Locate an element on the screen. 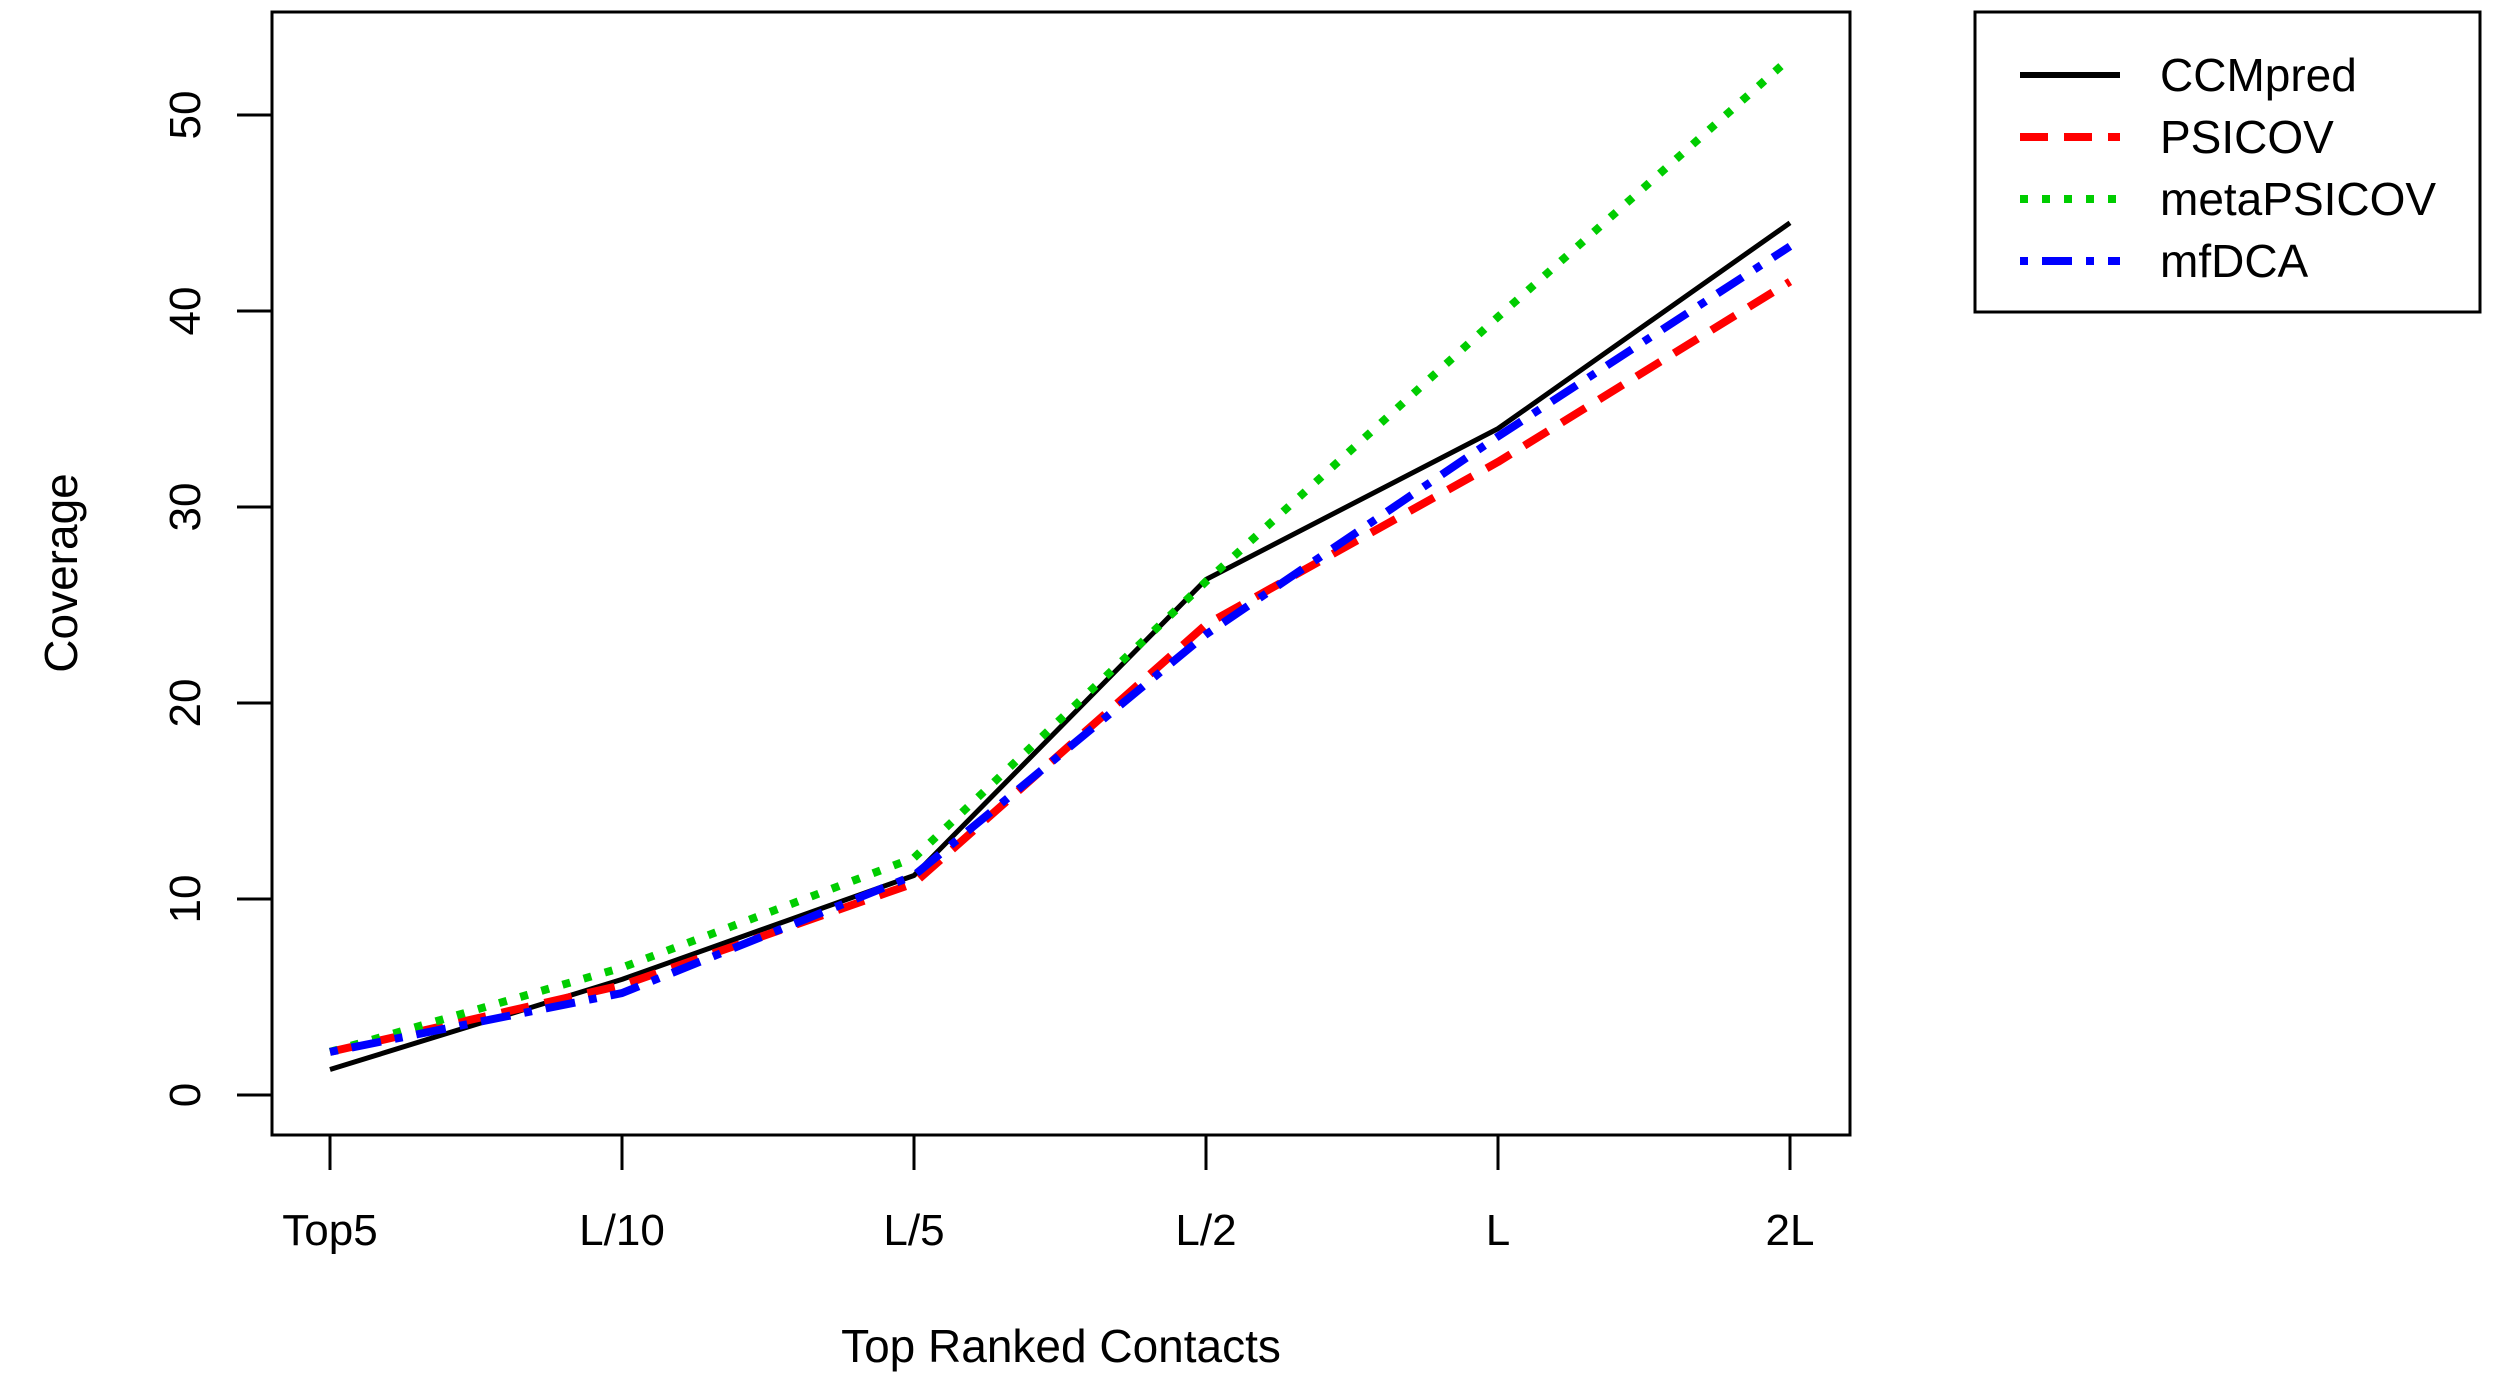 The width and height of the screenshot is (2500, 1400). x-axis: Top5 L/10 L/5 L/2 L 2L is located at coordinates (1048, 1194).